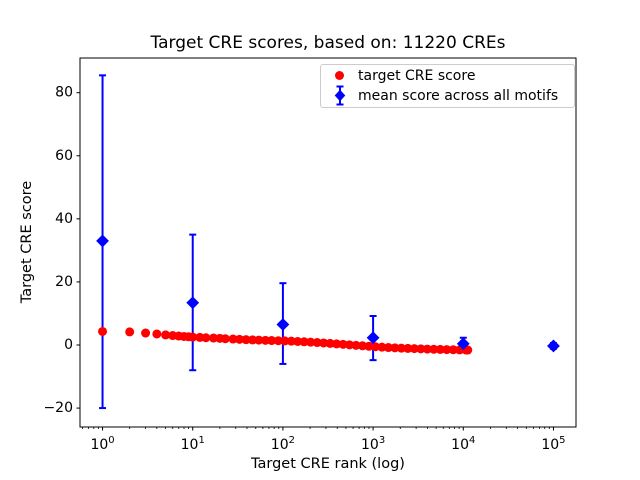  I want to click on chart-title: Target CRE scores, based on: 11220 CREs, so click(328, 43).